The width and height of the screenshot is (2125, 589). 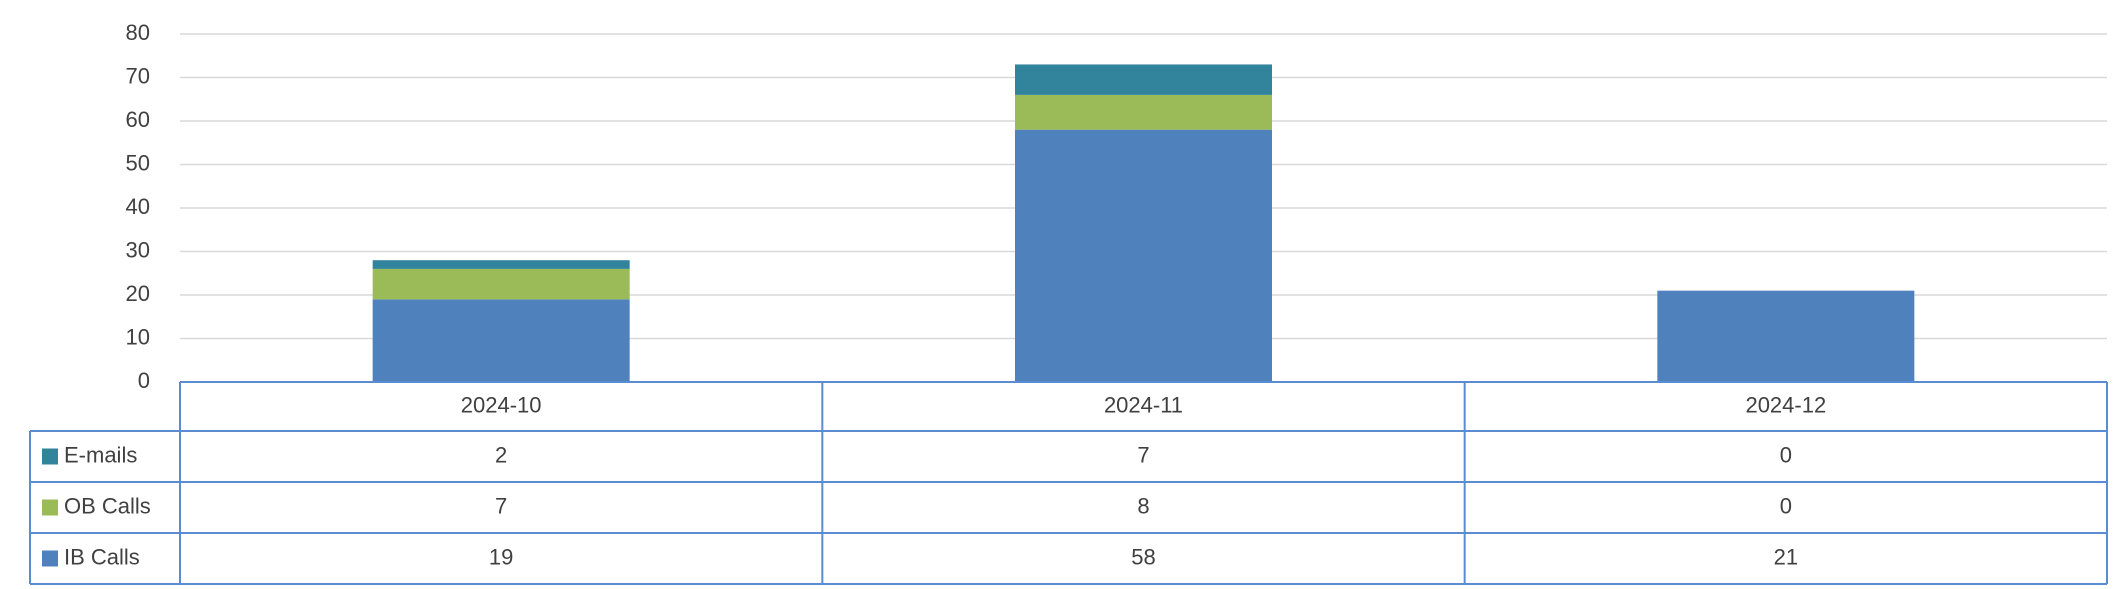 What do you see at coordinates (138, 293) in the screenshot?
I see `y-tick-label: 20` at bounding box center [138, 293].